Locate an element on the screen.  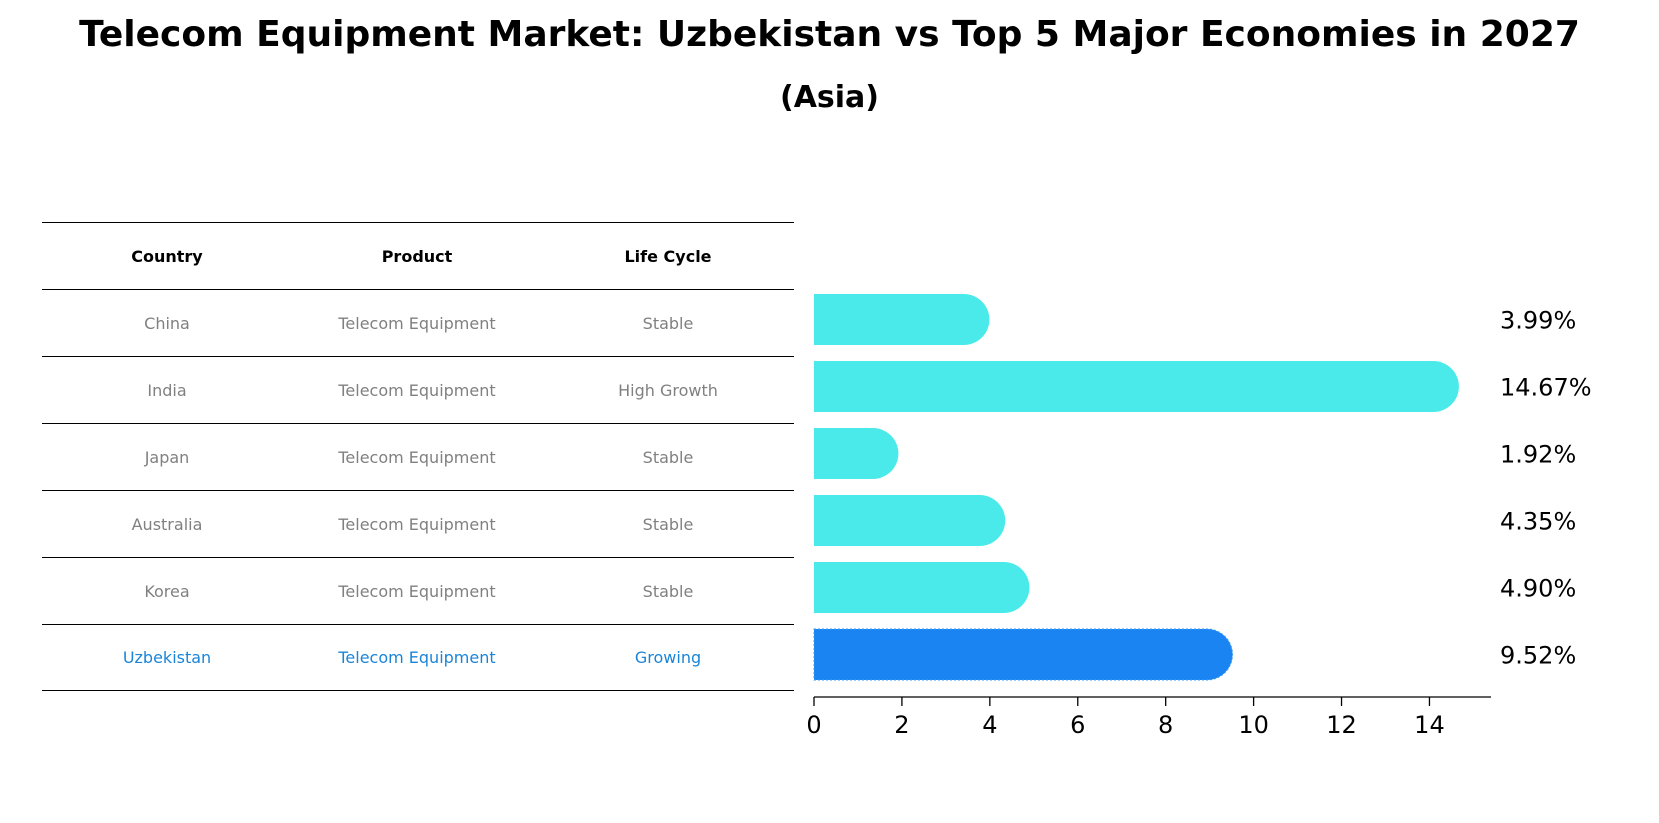
x-tick-label: 12 is located at coordinates (1341, 725).